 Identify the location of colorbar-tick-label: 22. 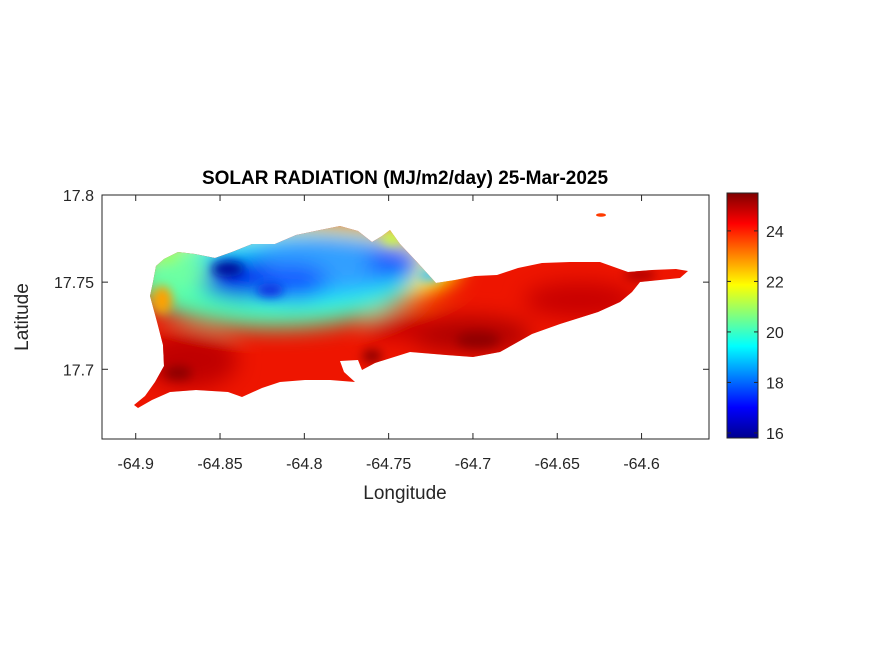
(775, 282).